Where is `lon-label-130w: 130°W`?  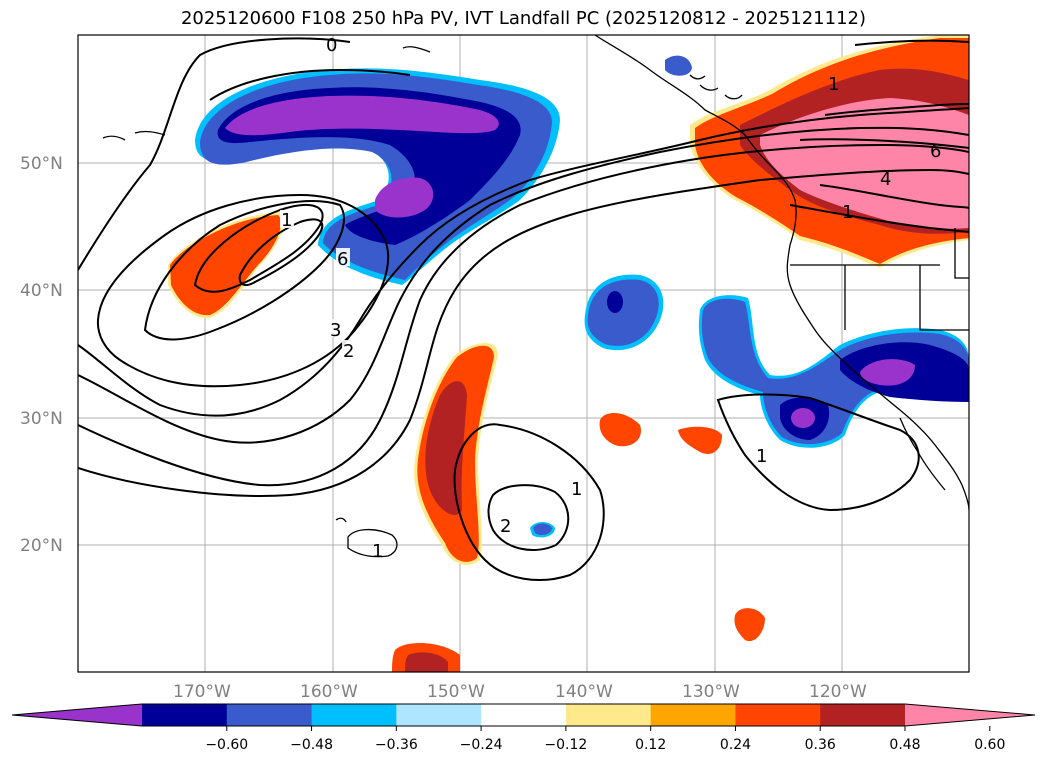
lon-label-130w: 130°W is located at coordinates (711, 692).